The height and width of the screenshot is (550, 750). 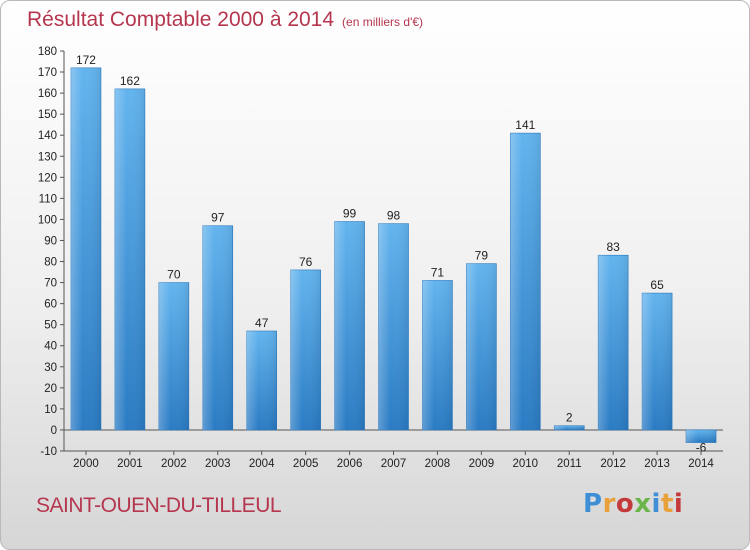 I want to click on x-tick-label: 2010, so click(x=526, y=464).